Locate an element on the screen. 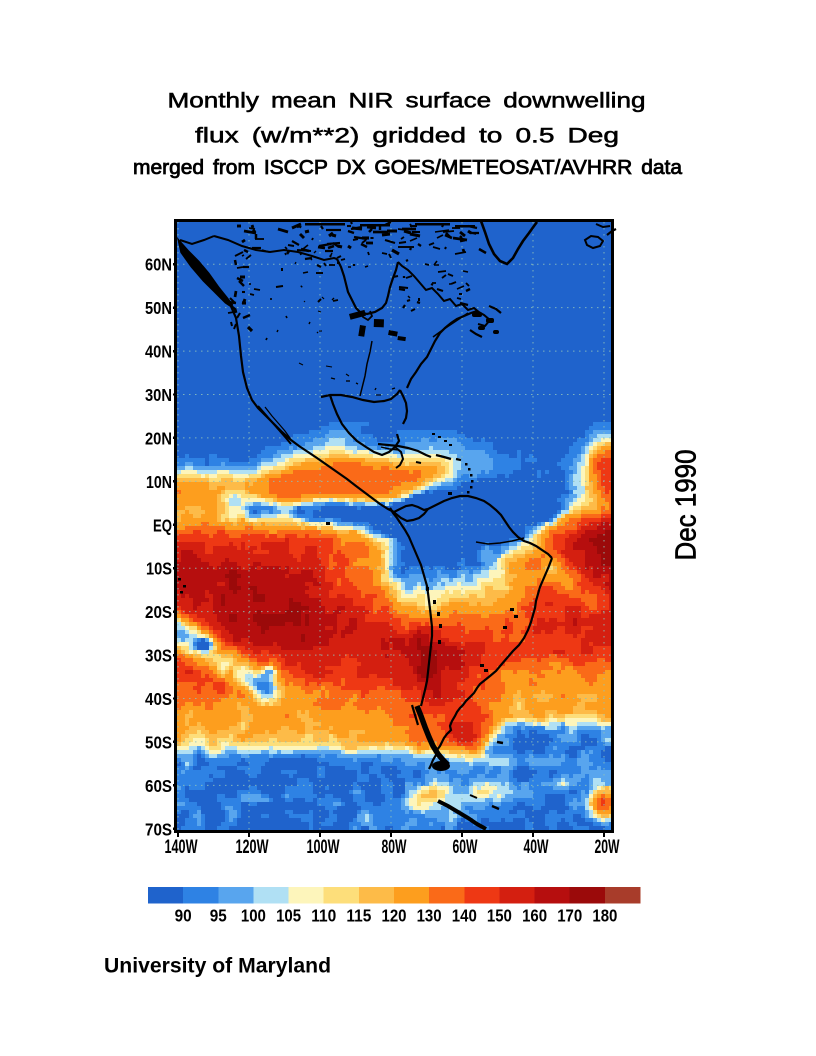 The width and height of the screenshot is (816, 1056). svg-text: 110 is located at coordinates (323, 916).